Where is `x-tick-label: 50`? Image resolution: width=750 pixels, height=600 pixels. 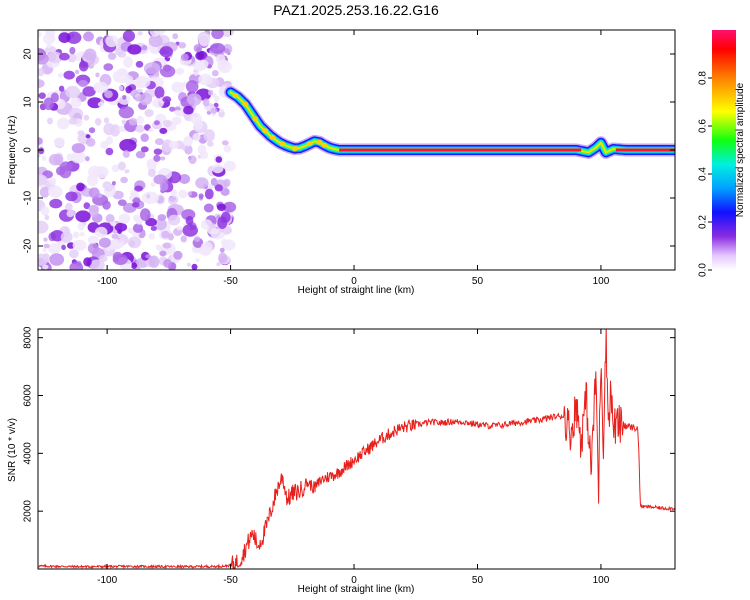 x-tick-label: 50 is located at coordinates (478, 281).